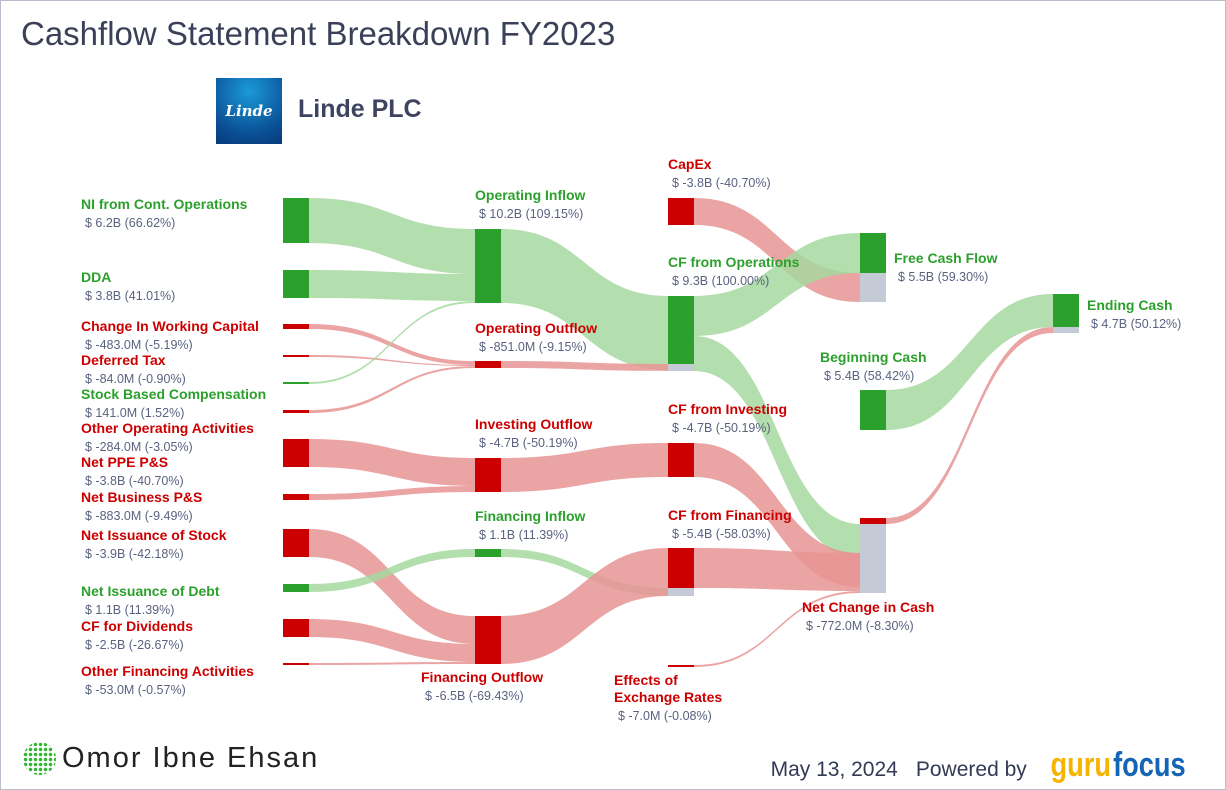  I want to click on link-ooa-opout, so click(392, 389).